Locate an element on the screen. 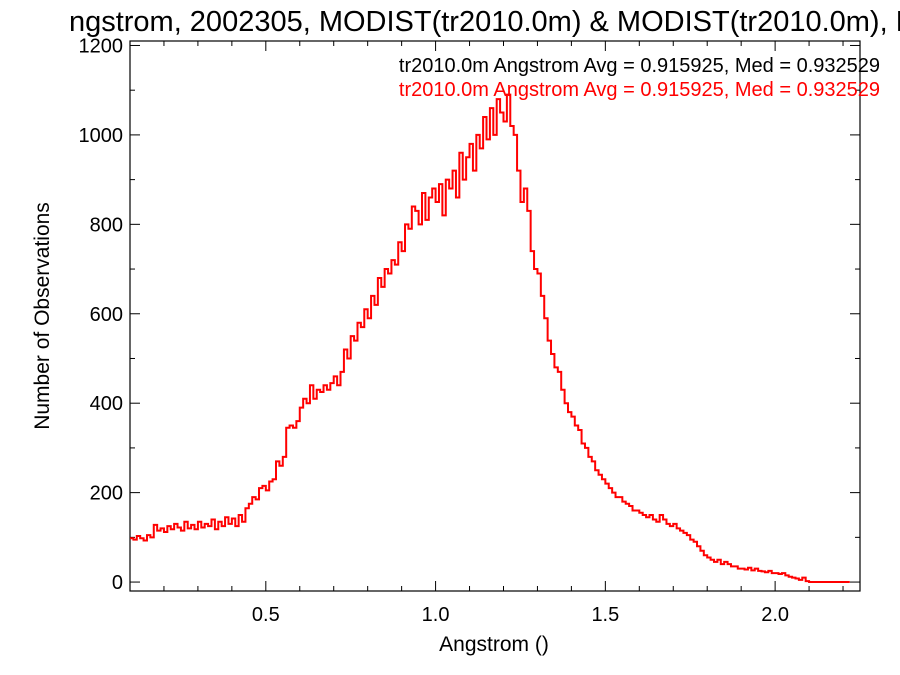  y-axis-label: Number of Observations is located at coordinates (42, 316).